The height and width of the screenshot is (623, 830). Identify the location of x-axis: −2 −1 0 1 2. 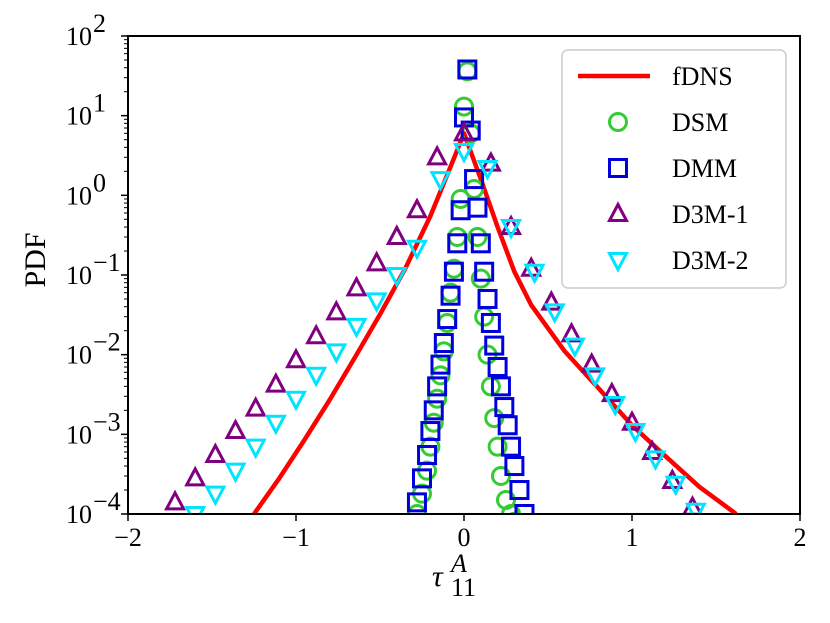
(460, 533).